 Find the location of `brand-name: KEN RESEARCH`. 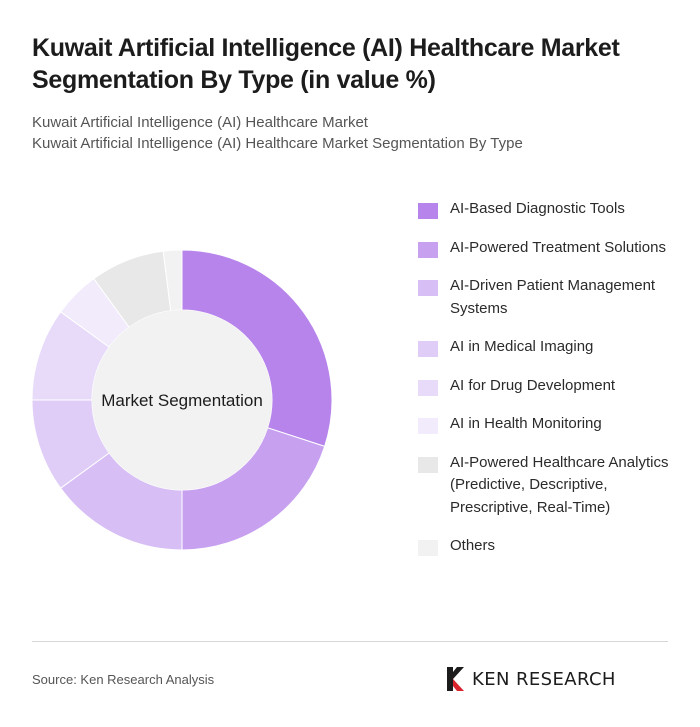

brand-name: KEN RESEARCH is located at coordinates (544, 679).